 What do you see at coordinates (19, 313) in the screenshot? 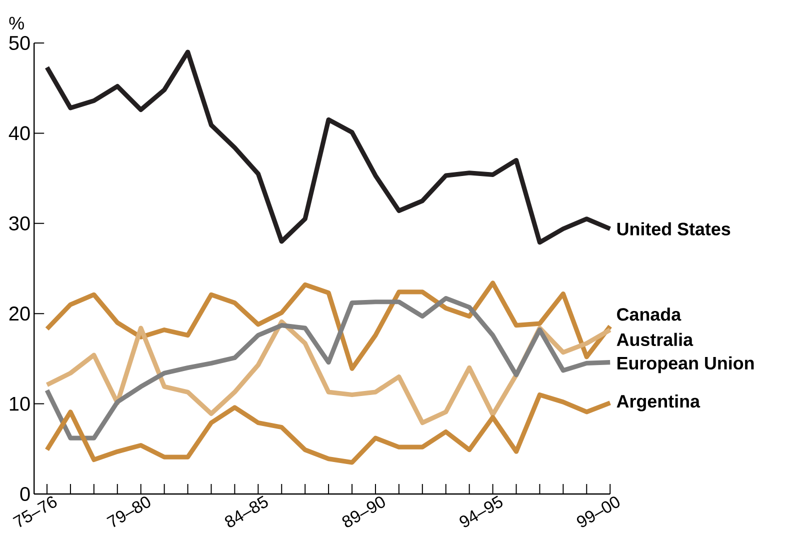
I see `y-tick-label: 20` at bounding box center [19, 313].